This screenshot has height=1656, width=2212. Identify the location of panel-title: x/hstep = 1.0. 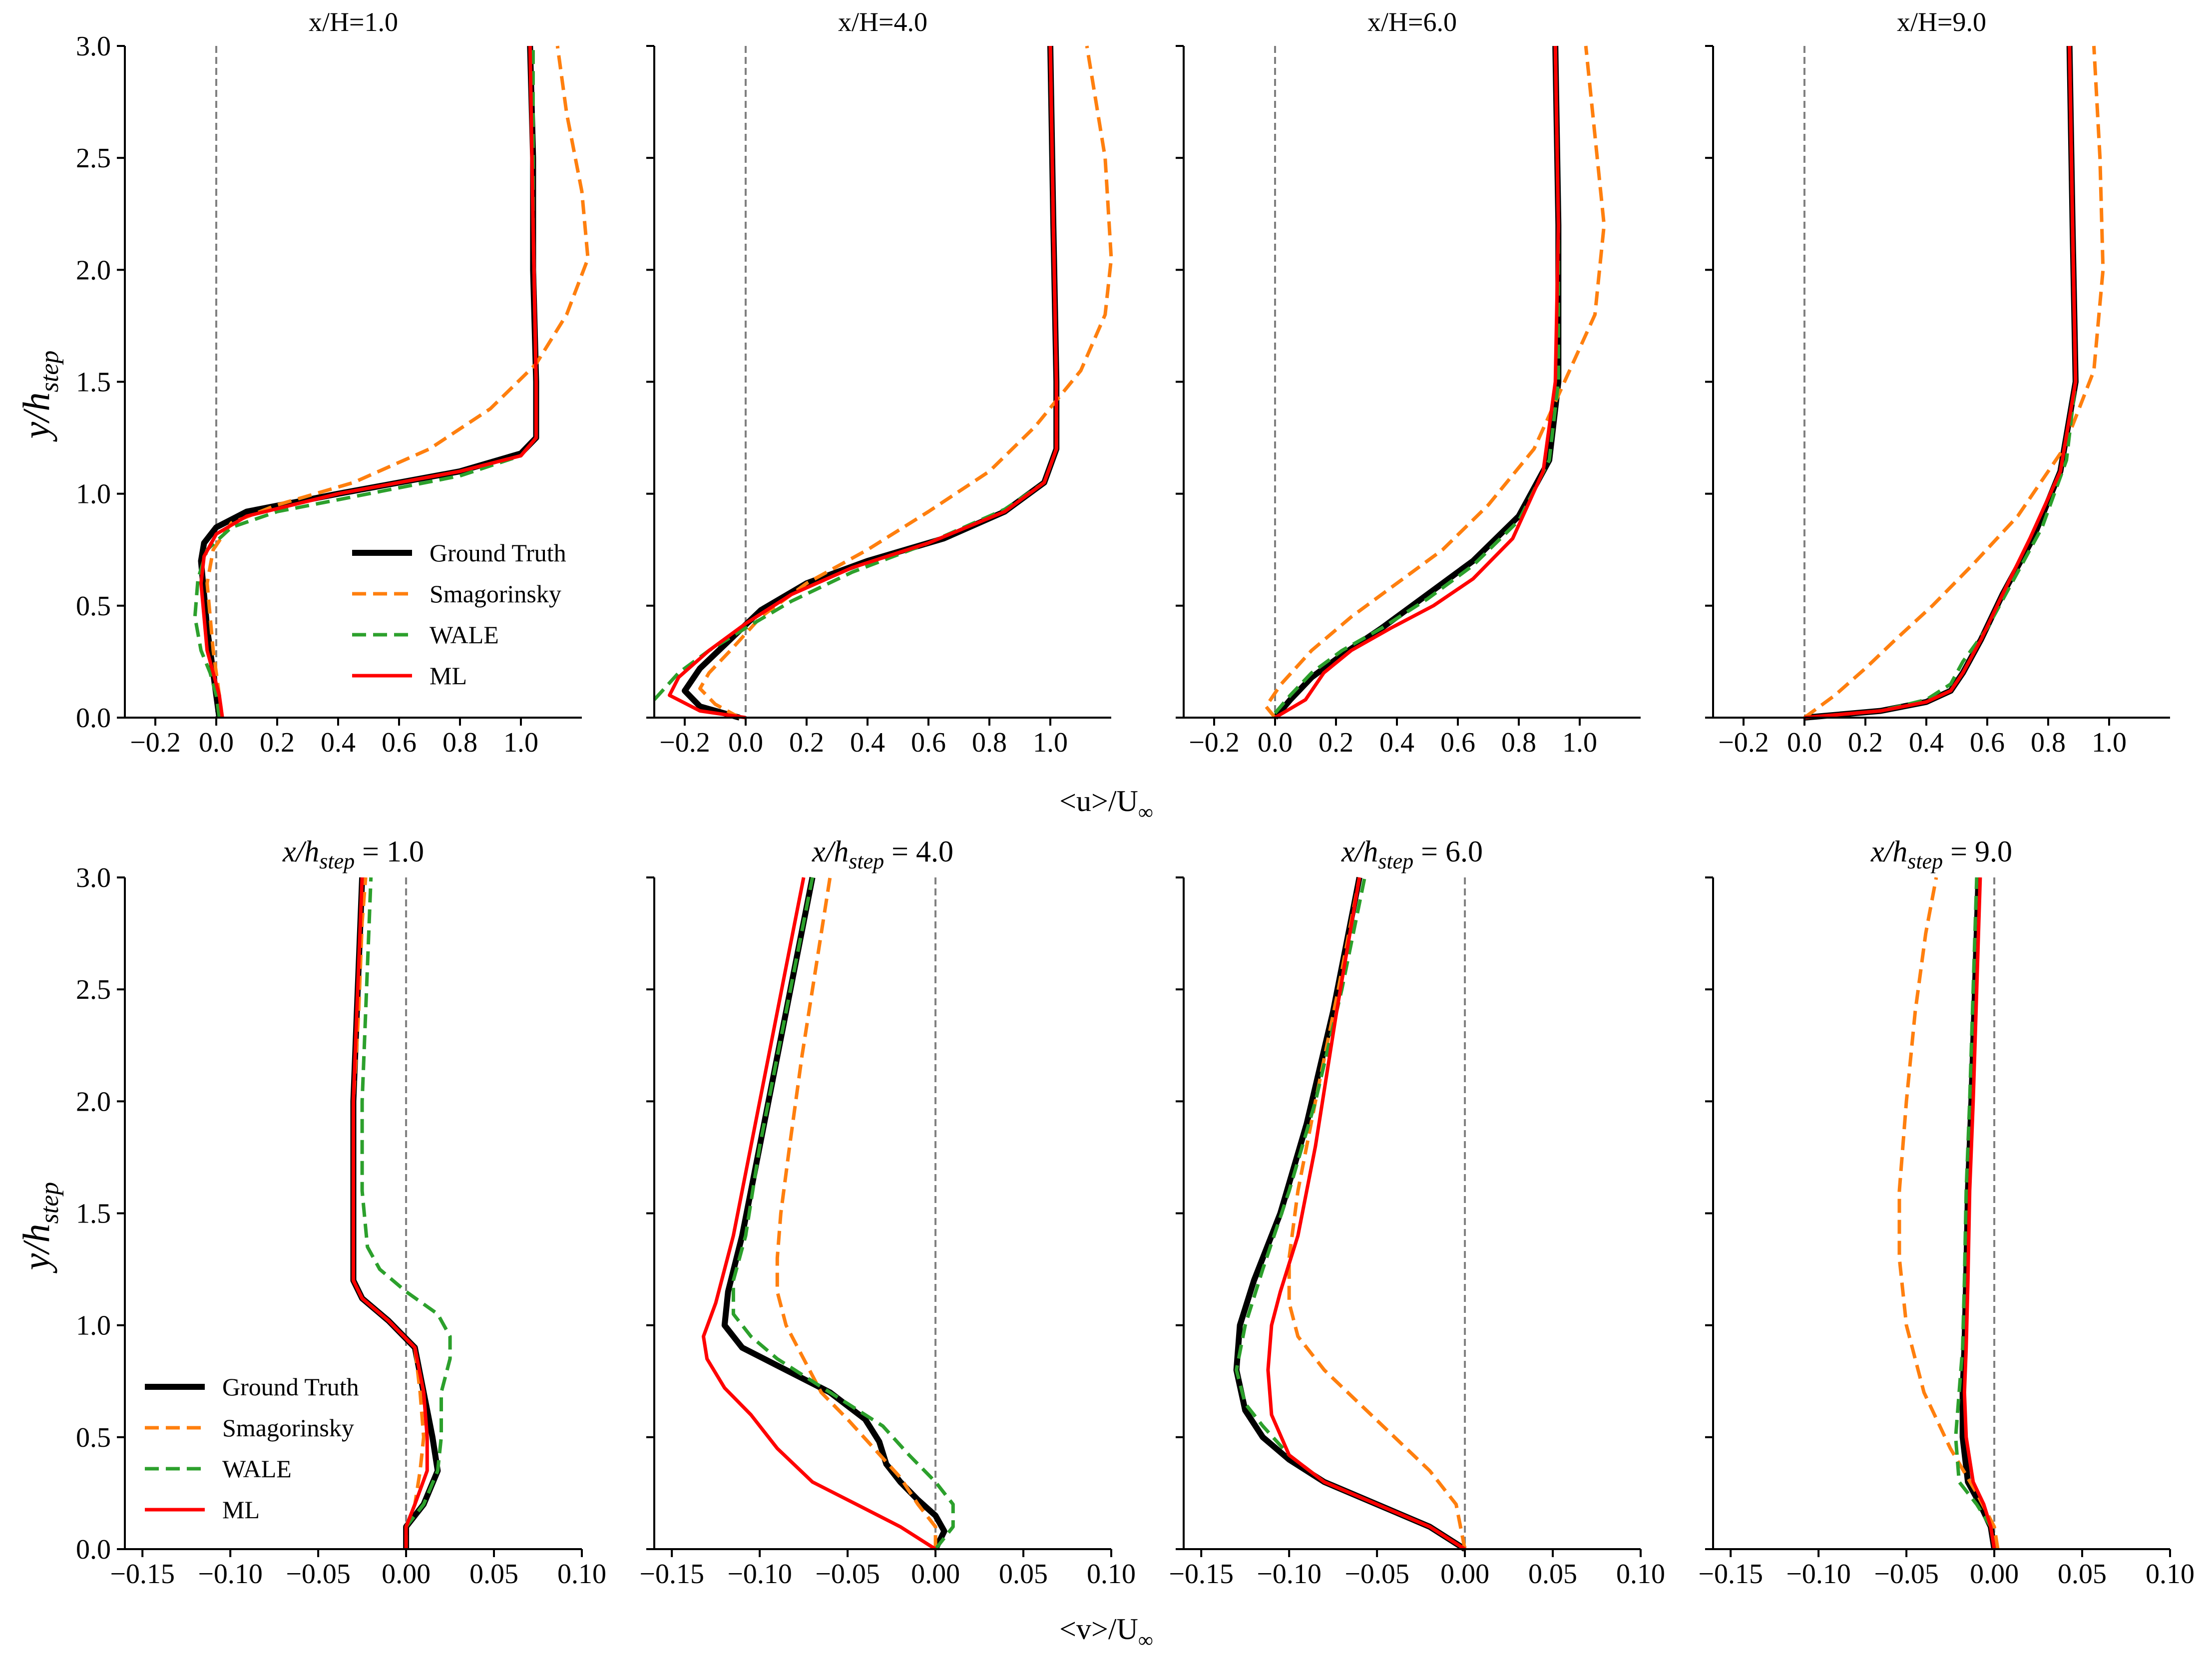
(353, 854).